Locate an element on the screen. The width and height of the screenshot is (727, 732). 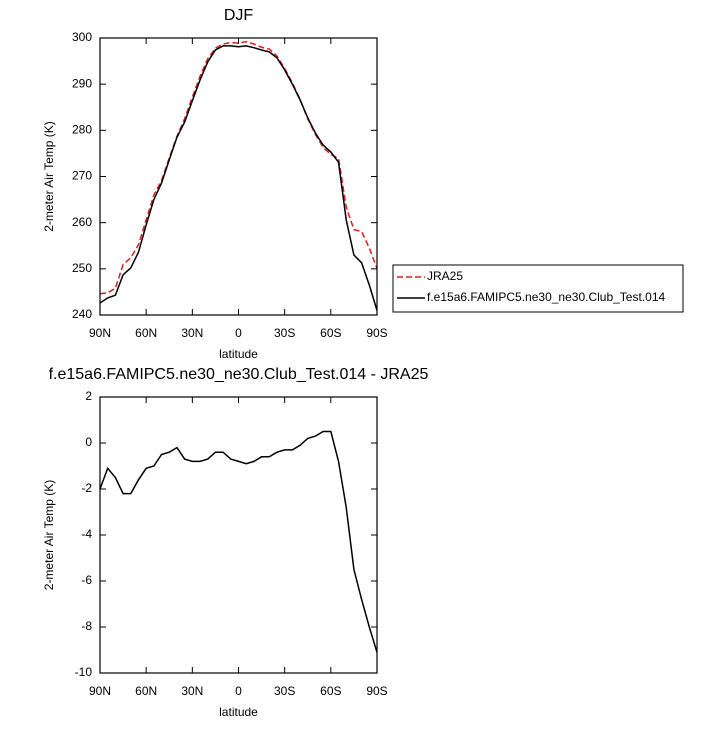
y-tick-label: -8 is located at coordinates (86, 626).